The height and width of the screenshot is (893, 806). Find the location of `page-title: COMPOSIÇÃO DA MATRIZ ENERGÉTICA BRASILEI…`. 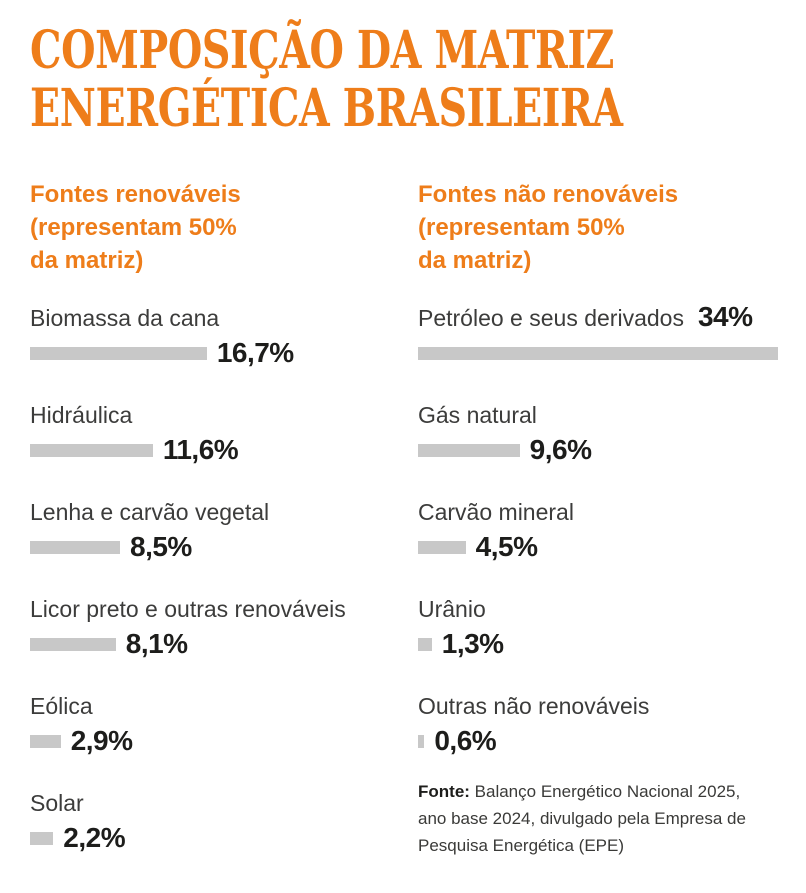

page-title: COMPOSIÇÃO DA MATRIZ ENERGÉTICA BRASILEI… is located at coordinates (326, 79).